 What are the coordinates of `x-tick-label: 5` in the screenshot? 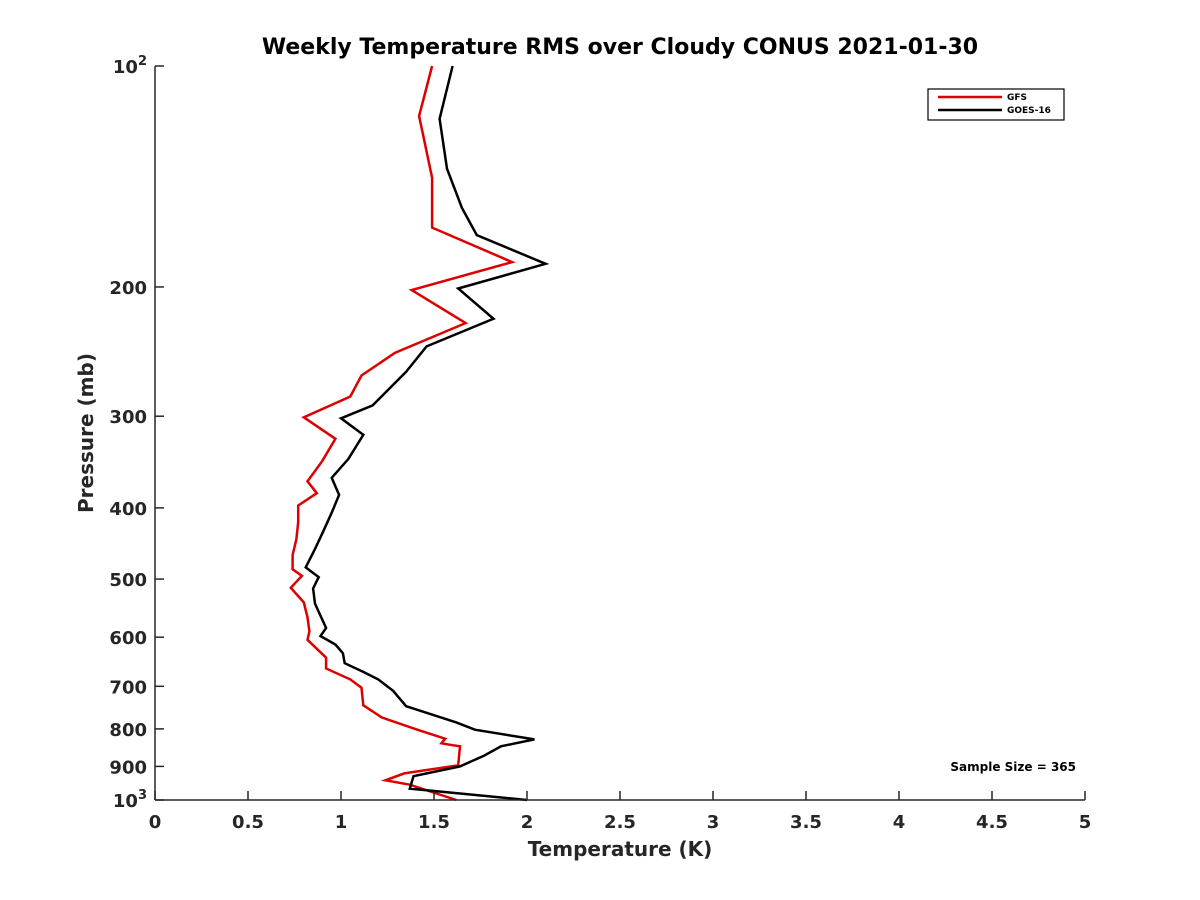 It's located at (1085, 822).